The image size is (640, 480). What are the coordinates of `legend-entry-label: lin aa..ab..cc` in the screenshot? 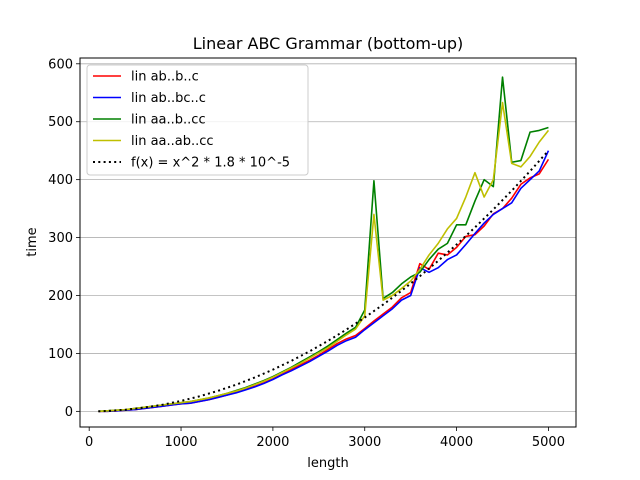 It's located at (172, 141).